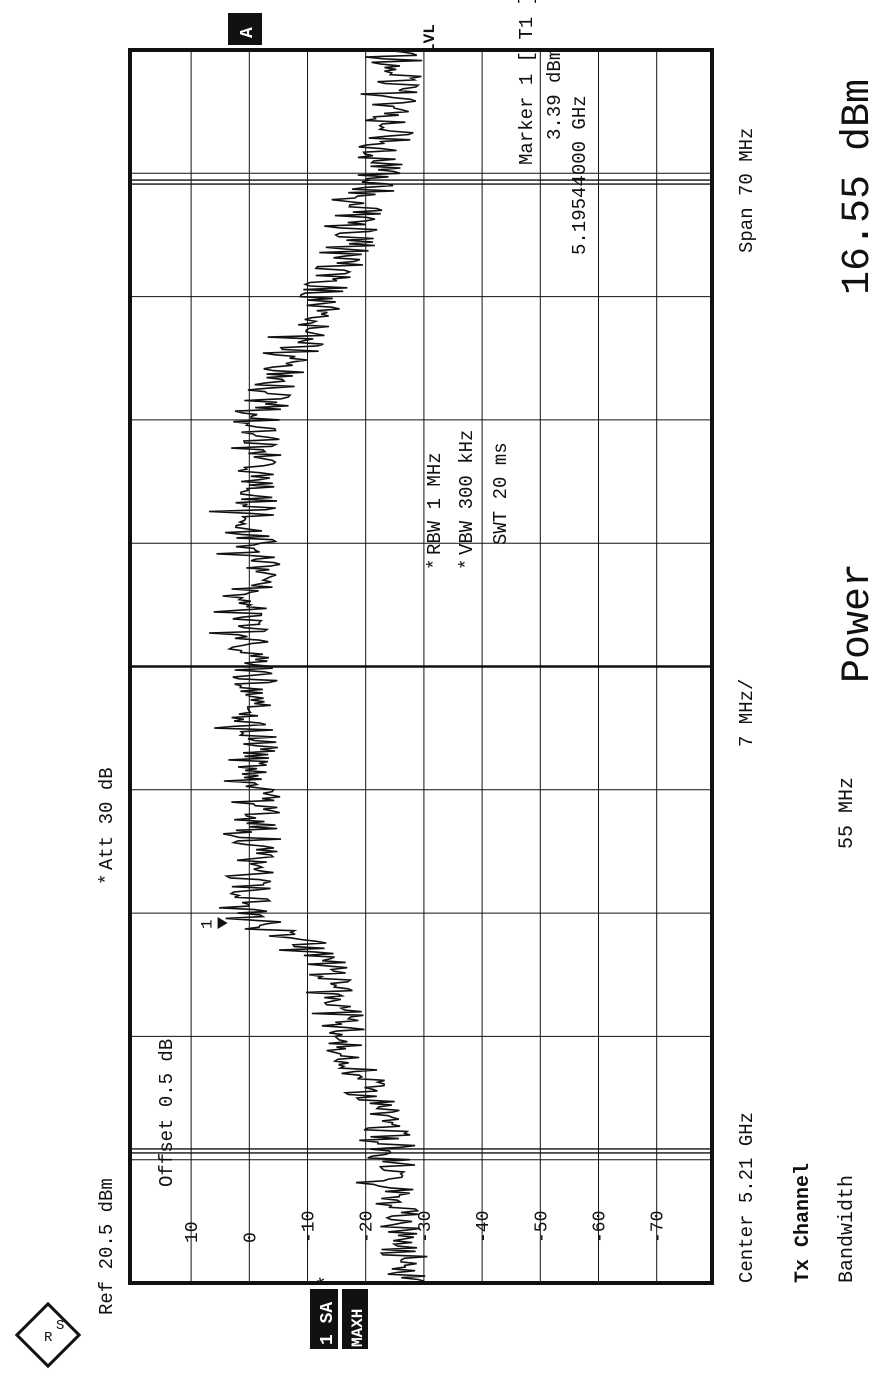 This screenshot has width=890, height=1380. I want to click on marker-level: 3.39 dBm, so click(555, 94).